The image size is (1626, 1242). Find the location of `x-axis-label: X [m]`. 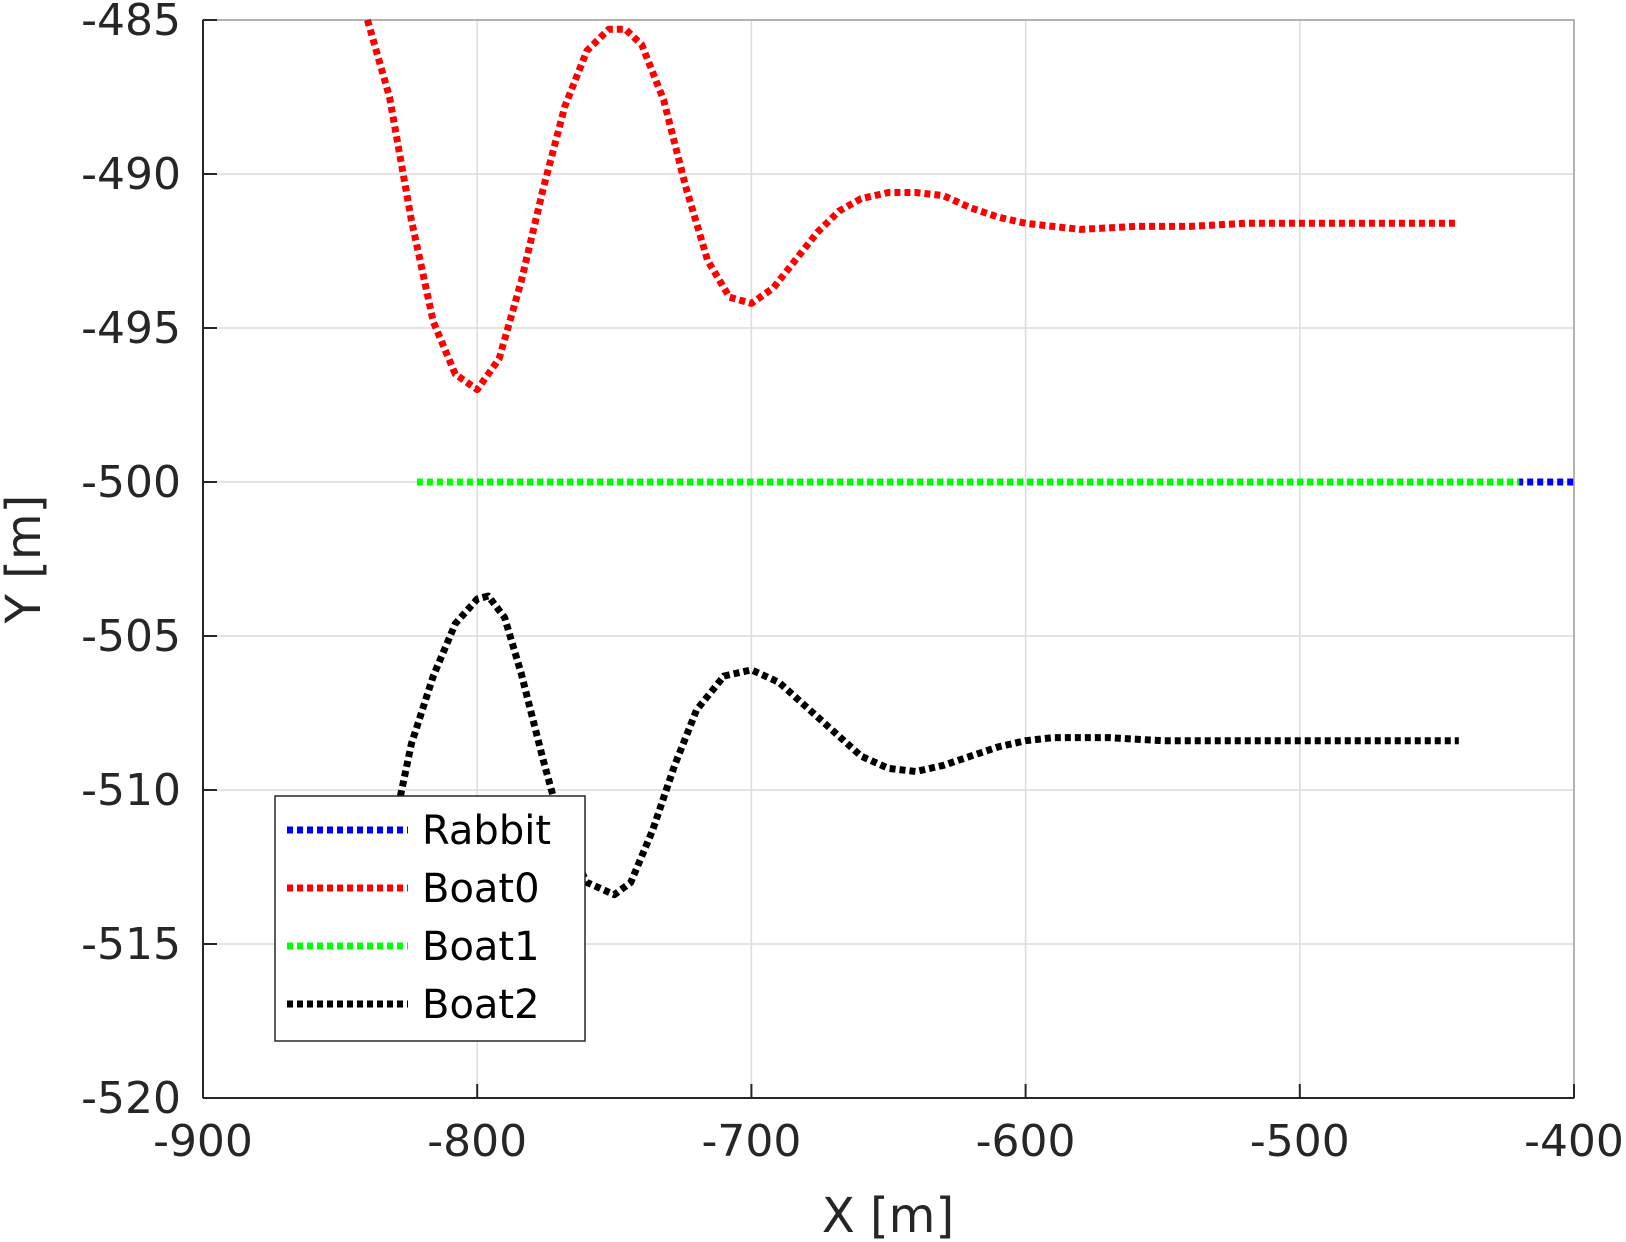

x-axis-label: X [m] is located at coordinates (888, 1215).